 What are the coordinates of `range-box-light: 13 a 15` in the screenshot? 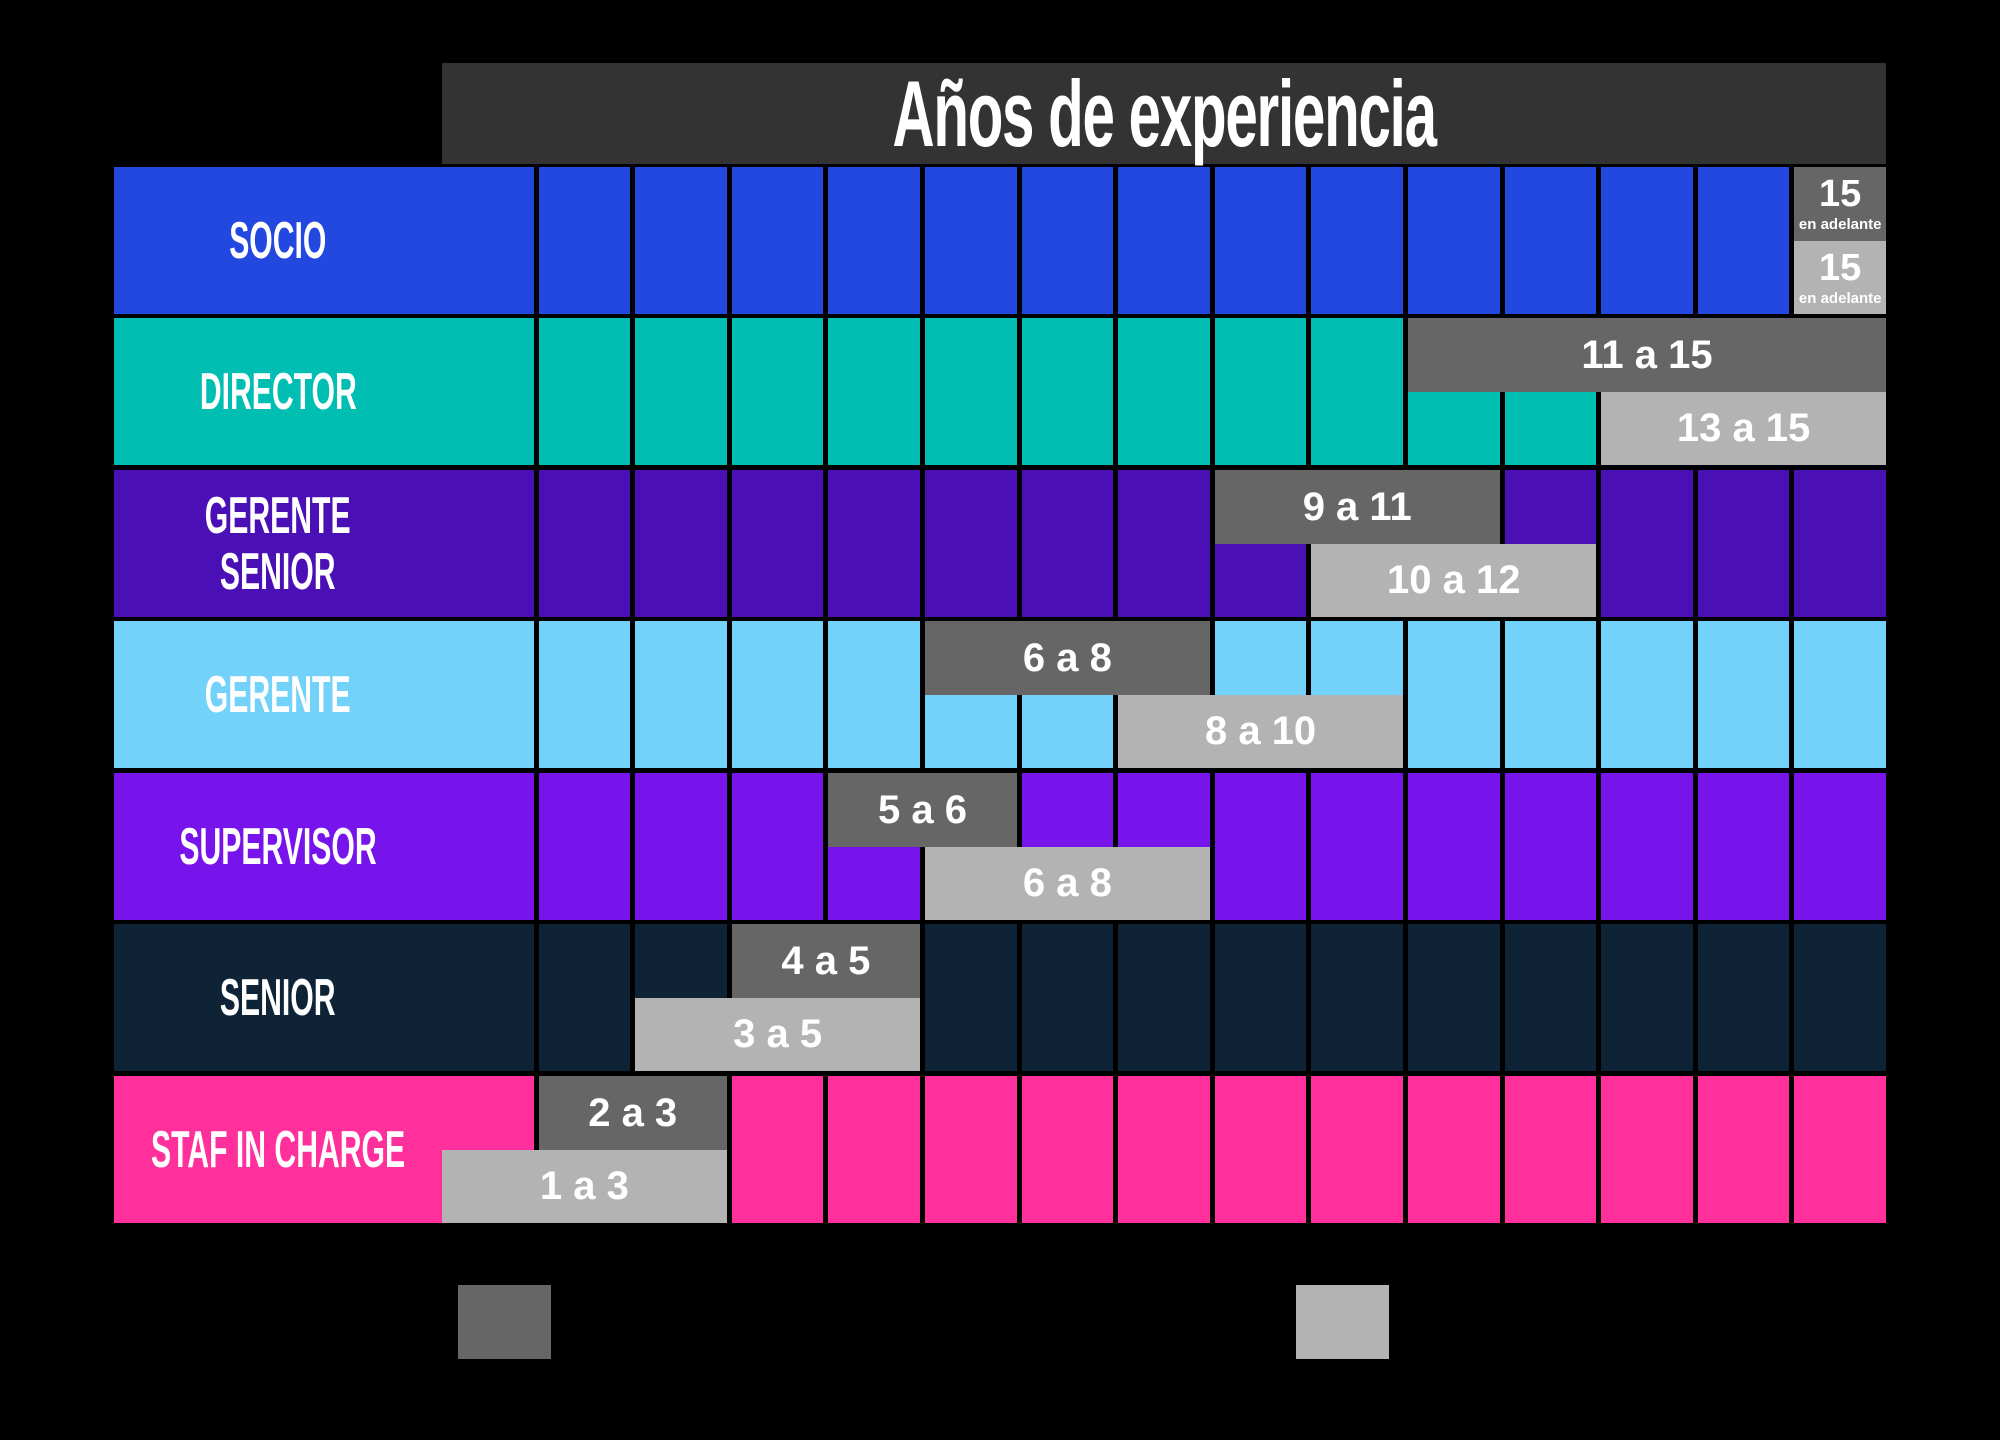 It's located at (1743, 428).